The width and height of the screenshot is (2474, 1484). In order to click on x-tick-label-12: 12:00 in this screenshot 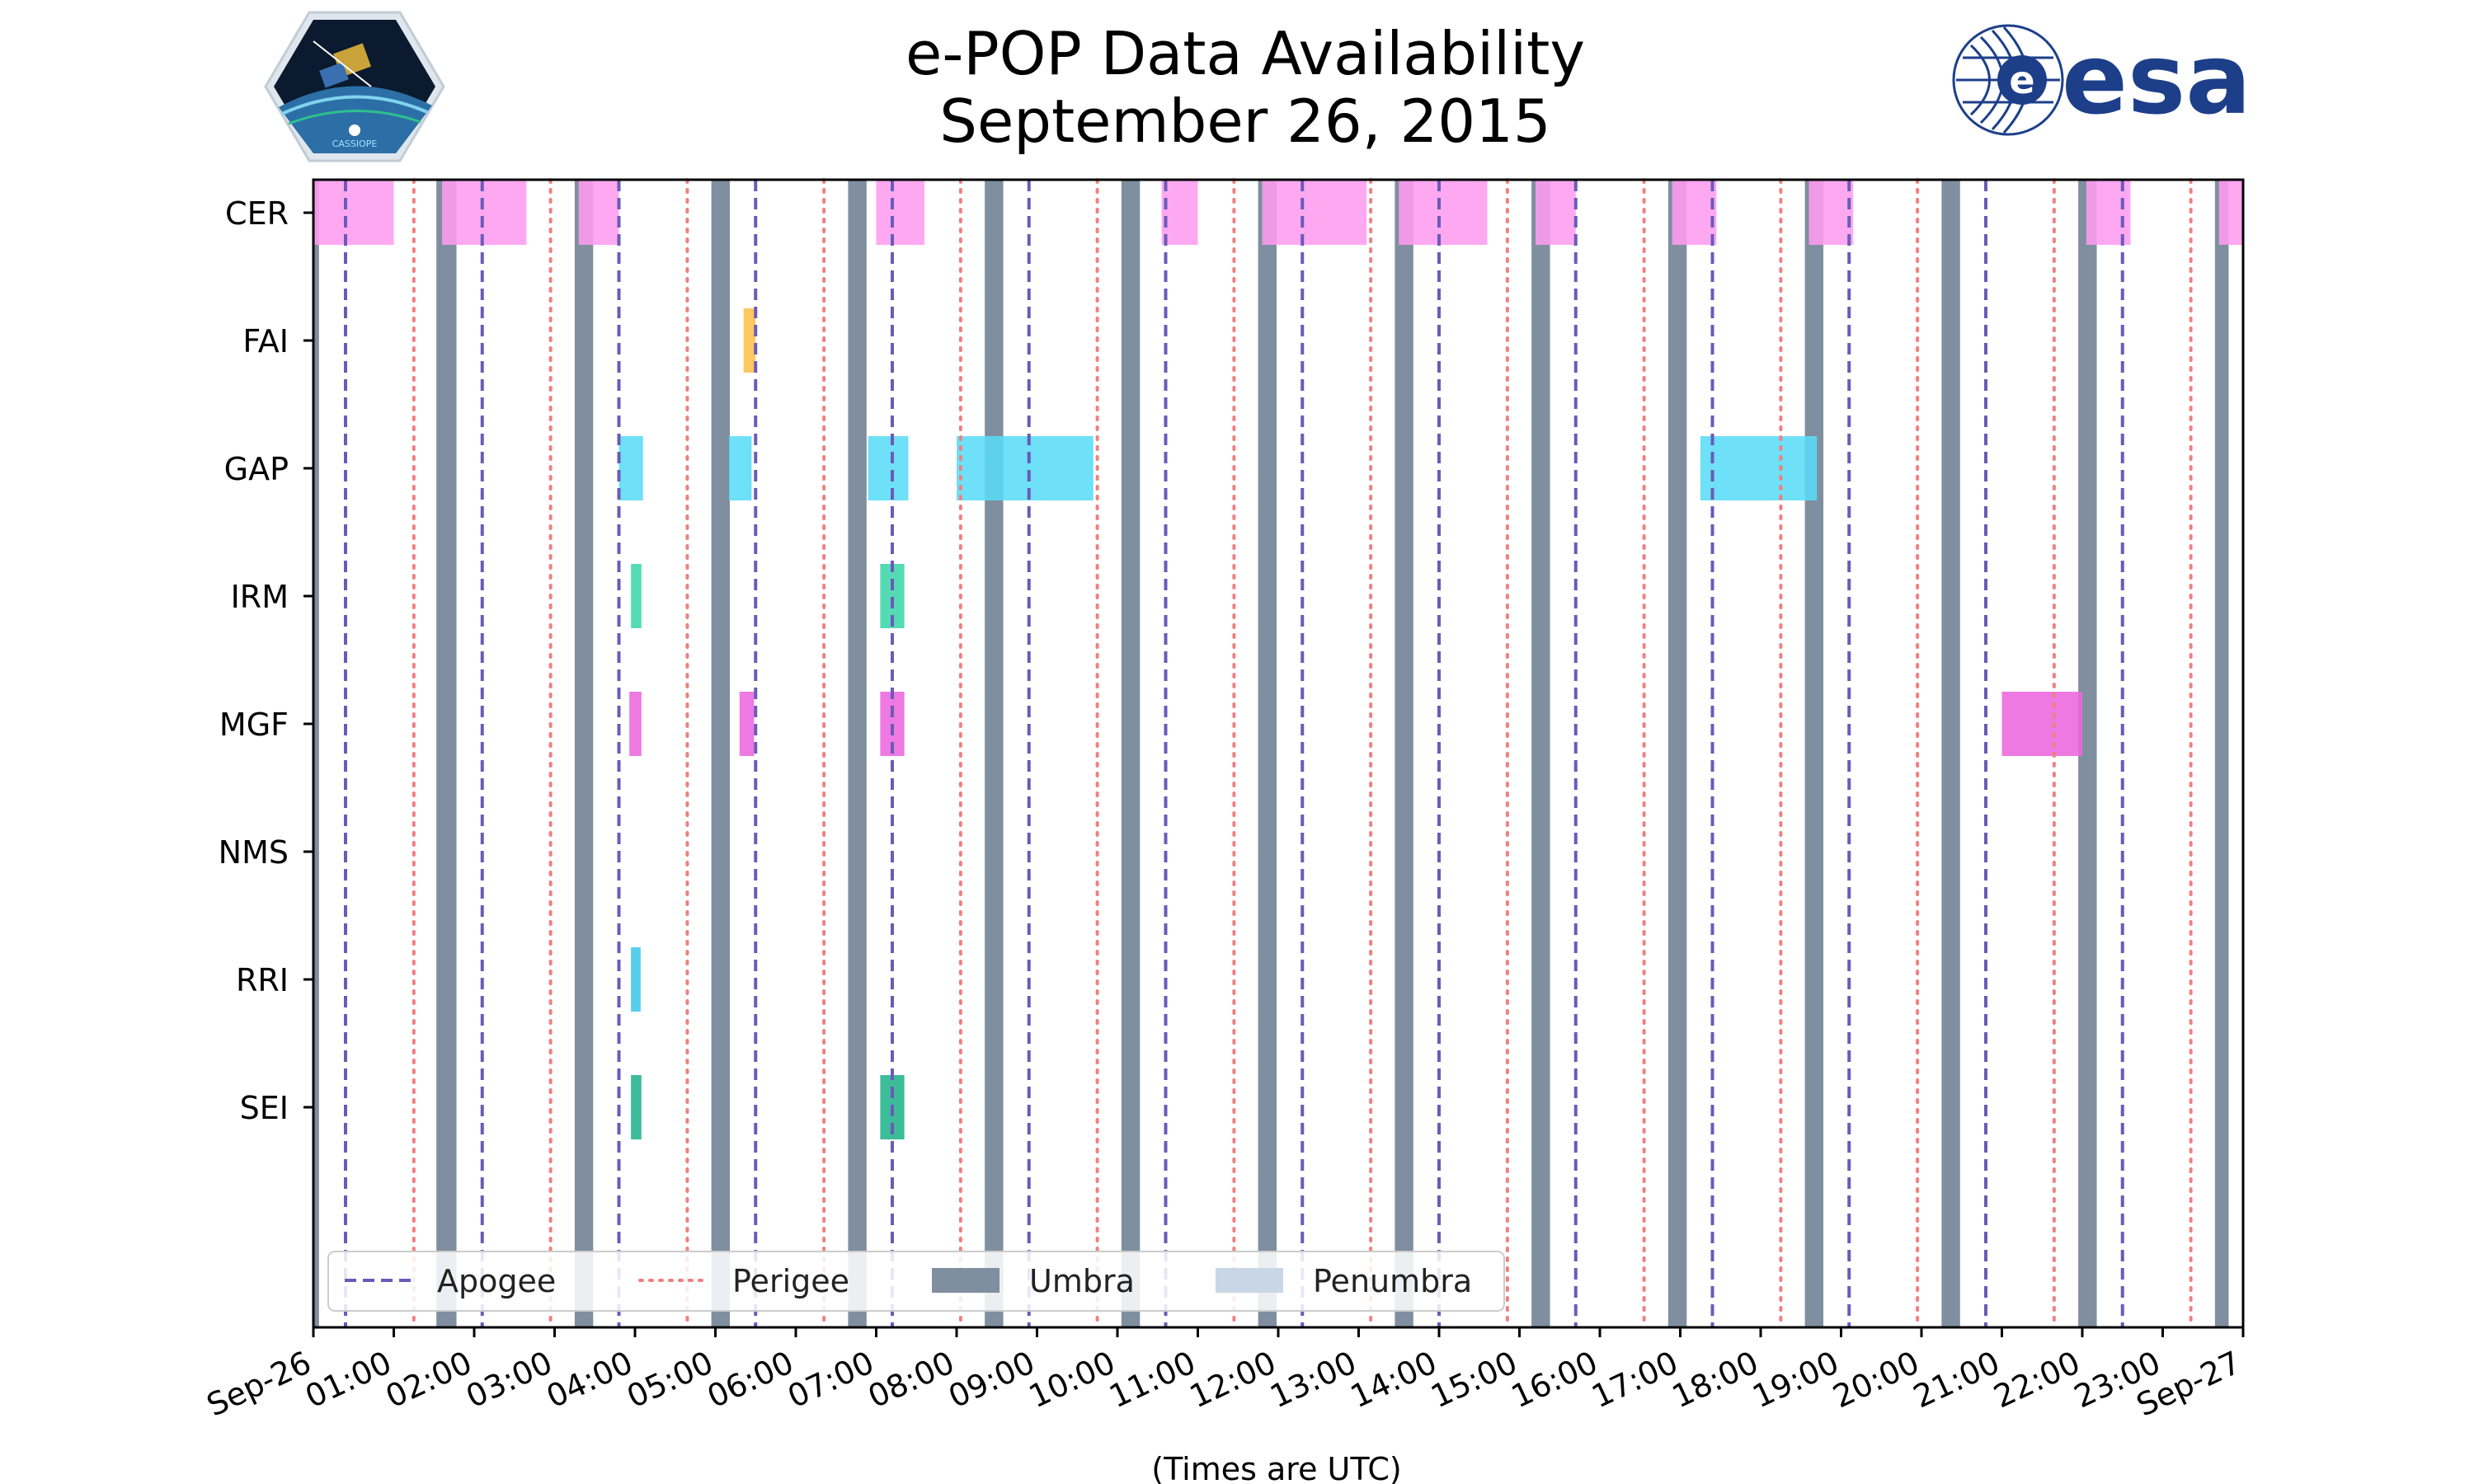, I will do `click(1233, 1379)`.